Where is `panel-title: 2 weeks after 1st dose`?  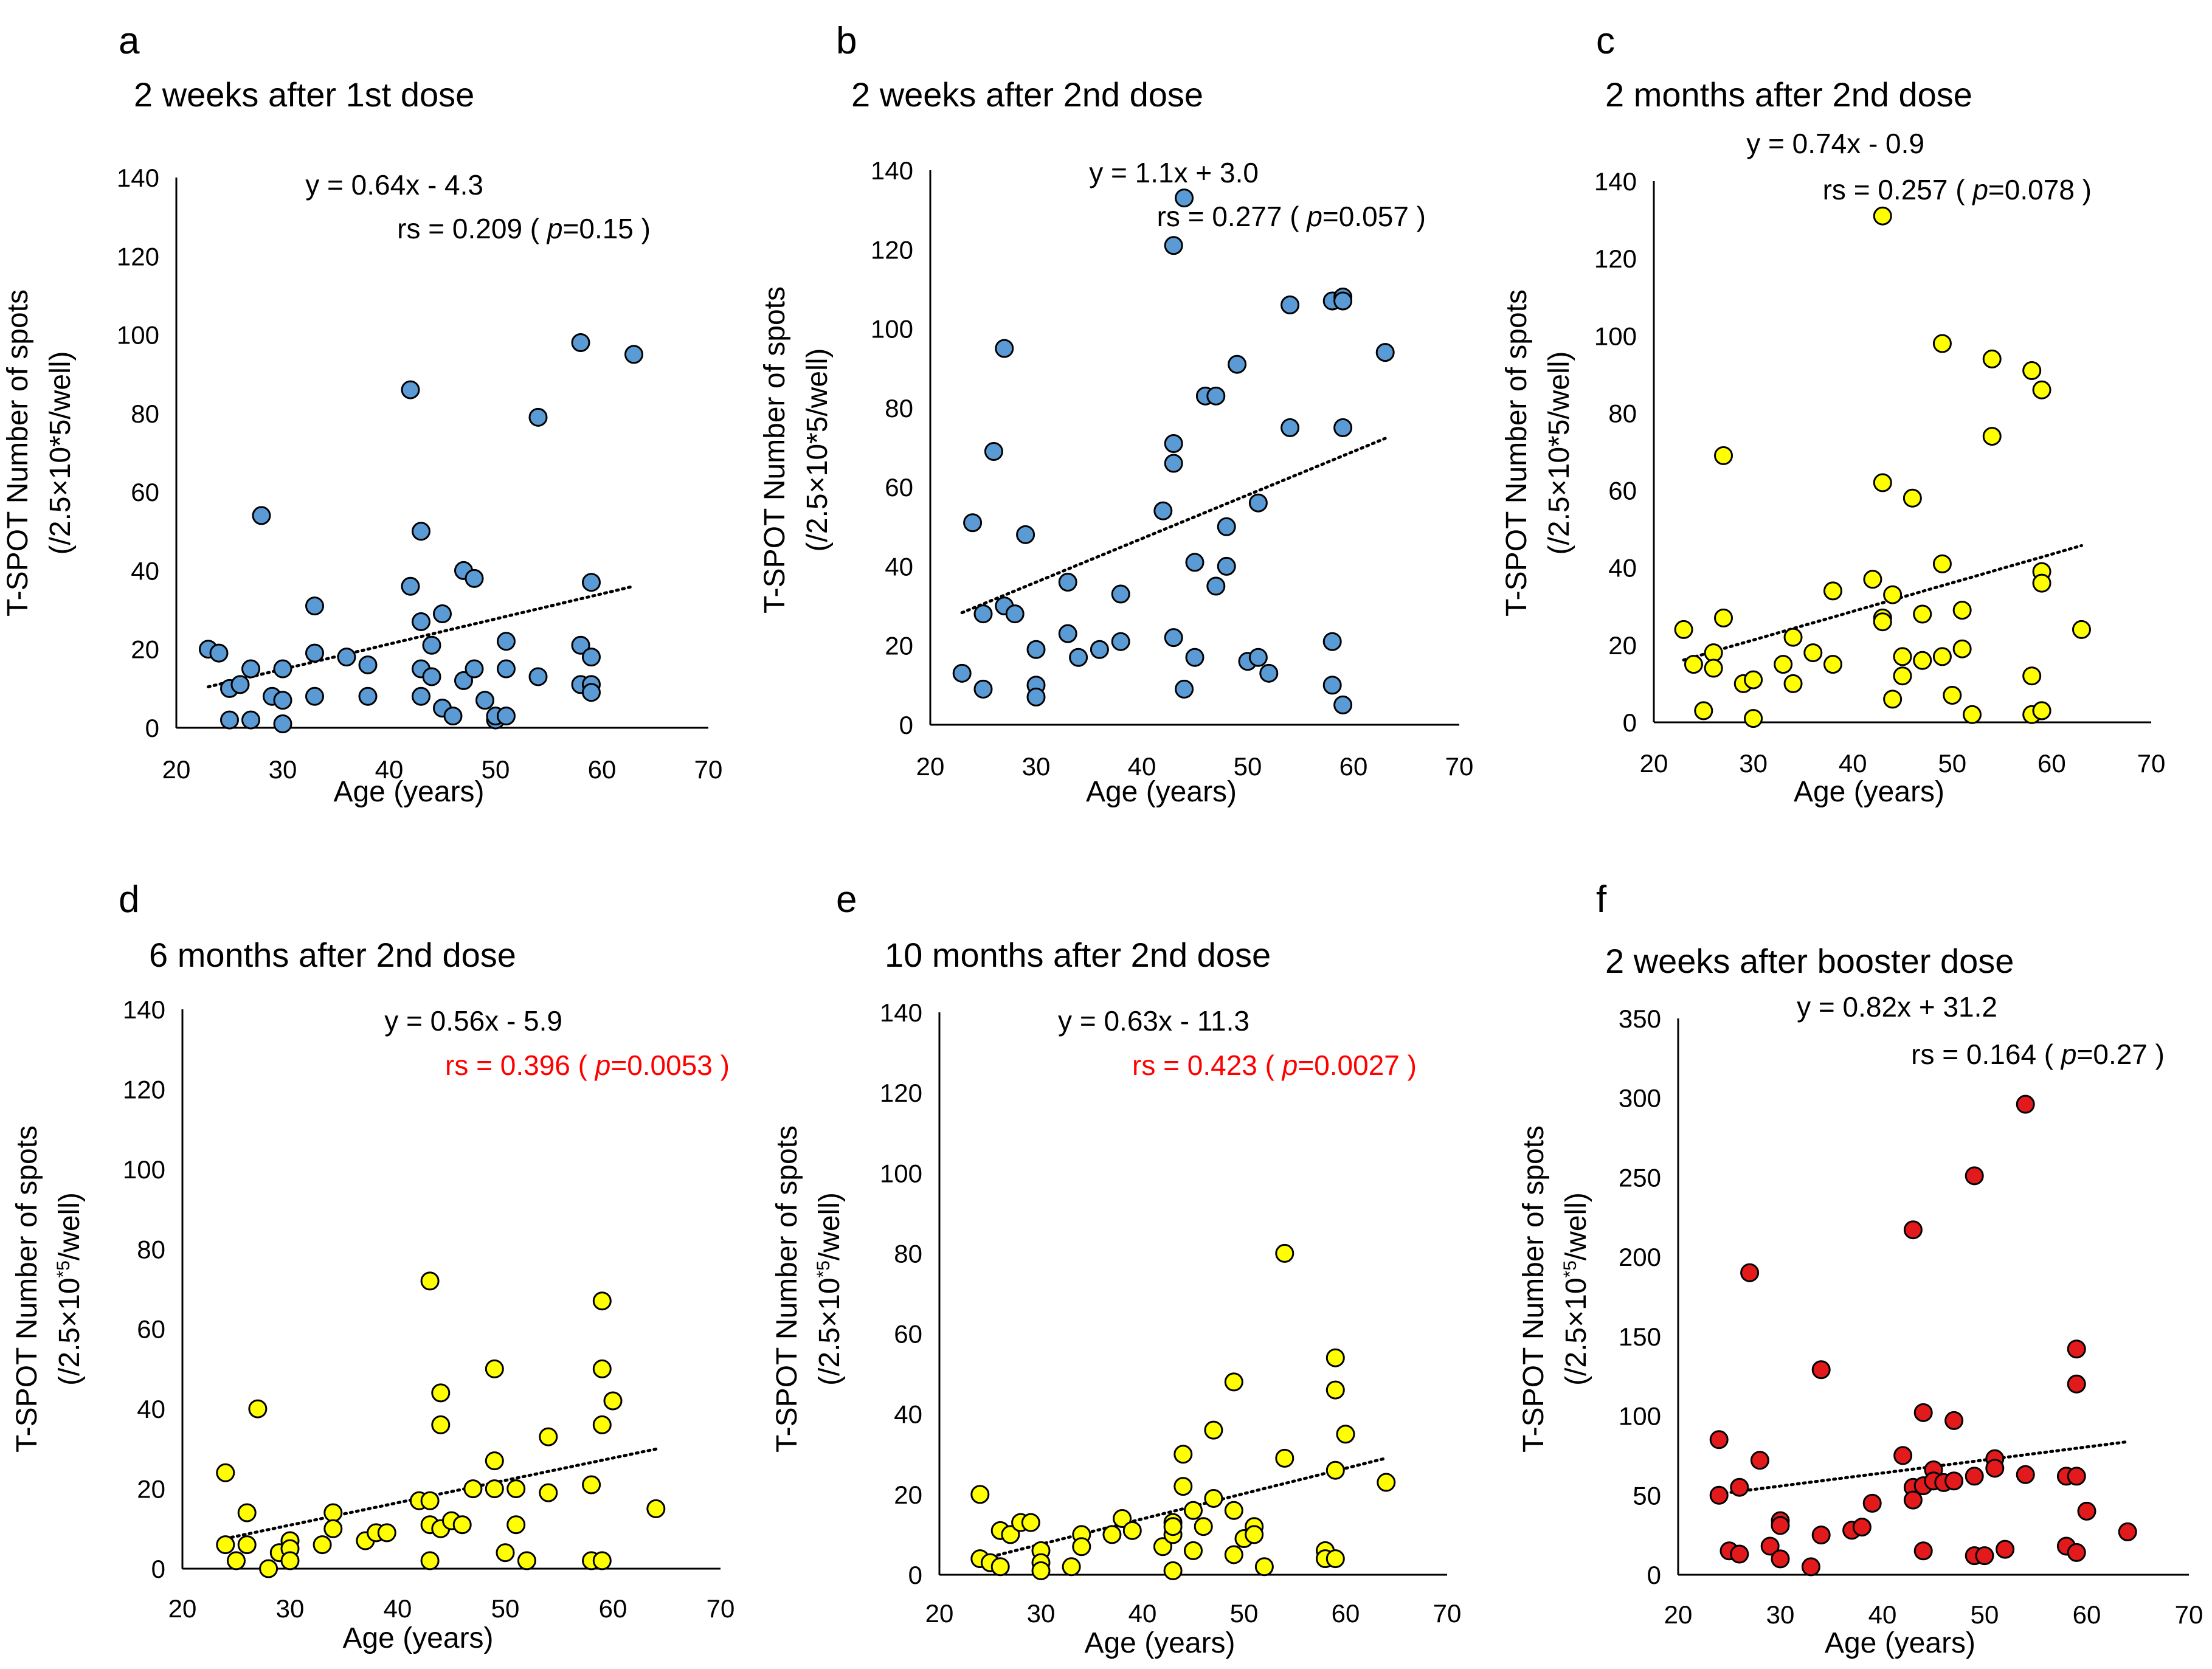 panel-title: 2 weeks after 1st dose is located at coordinates (304, 95).